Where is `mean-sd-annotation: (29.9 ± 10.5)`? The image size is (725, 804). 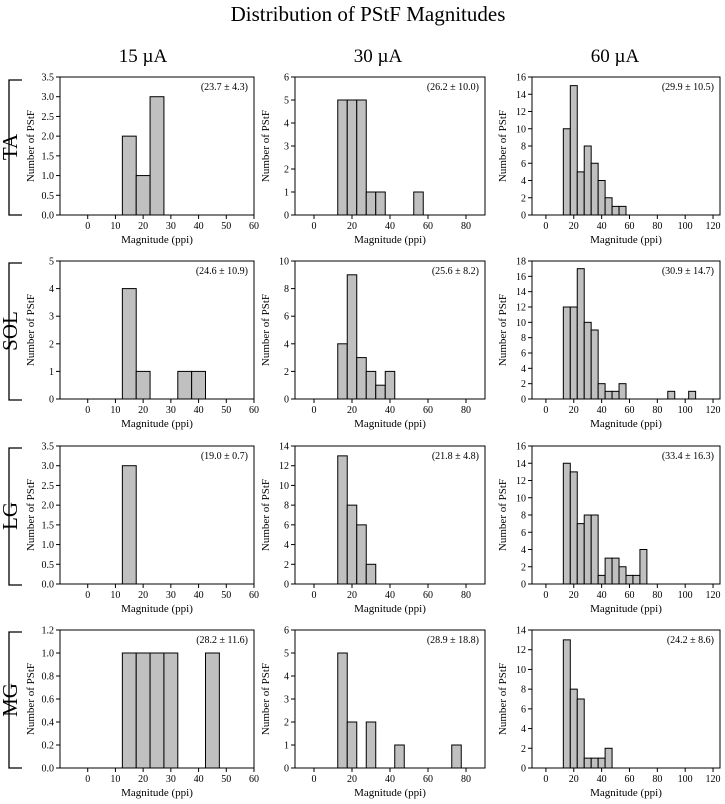
mean-sd-annotation: (29.9 ± 10.5) is located at coordinates (688, 87).